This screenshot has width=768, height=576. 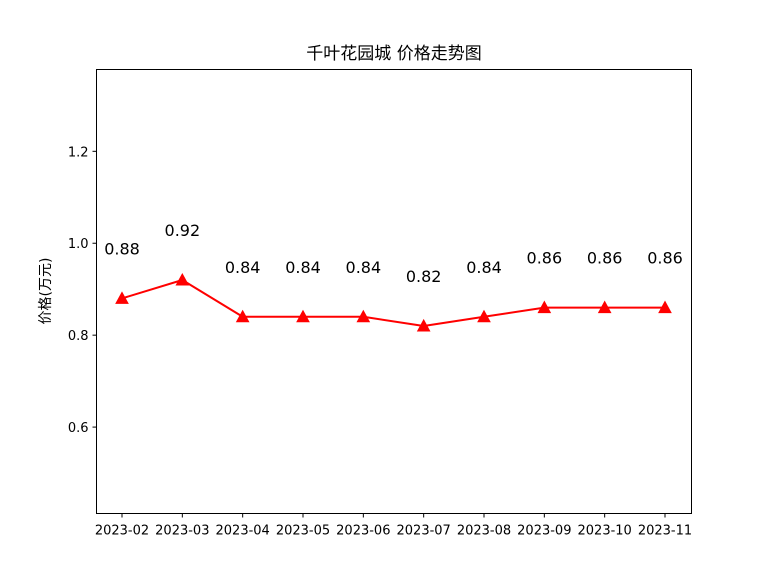 What do you see at coordinates (665, 531) in the screenshot?
I see `x-tick-label: 2023-11` at bounding box center [665, 531].